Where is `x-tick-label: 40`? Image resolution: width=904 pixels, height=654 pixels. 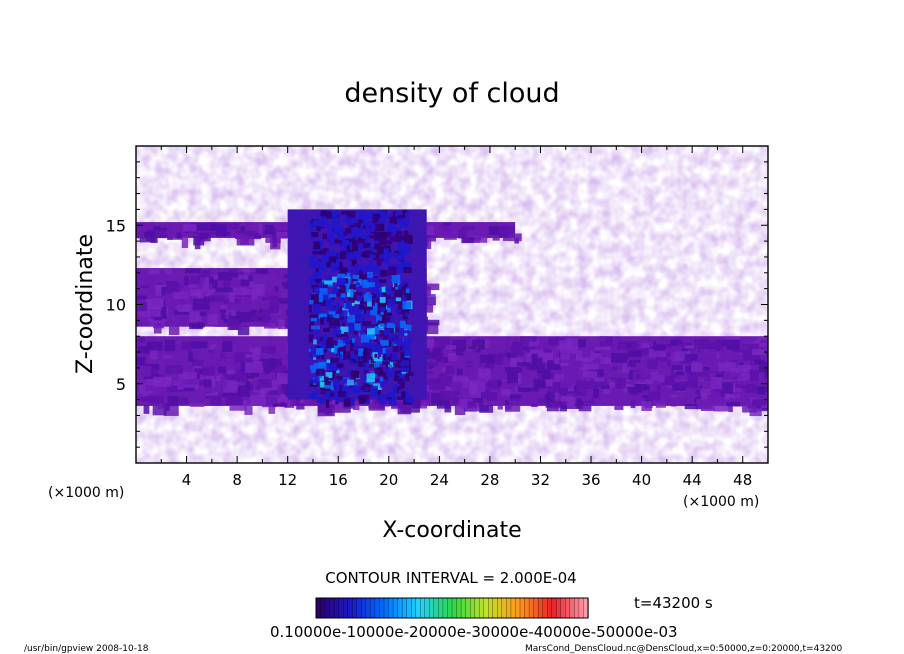 x-tick-label: 40 is located at coordinates (641, 480).